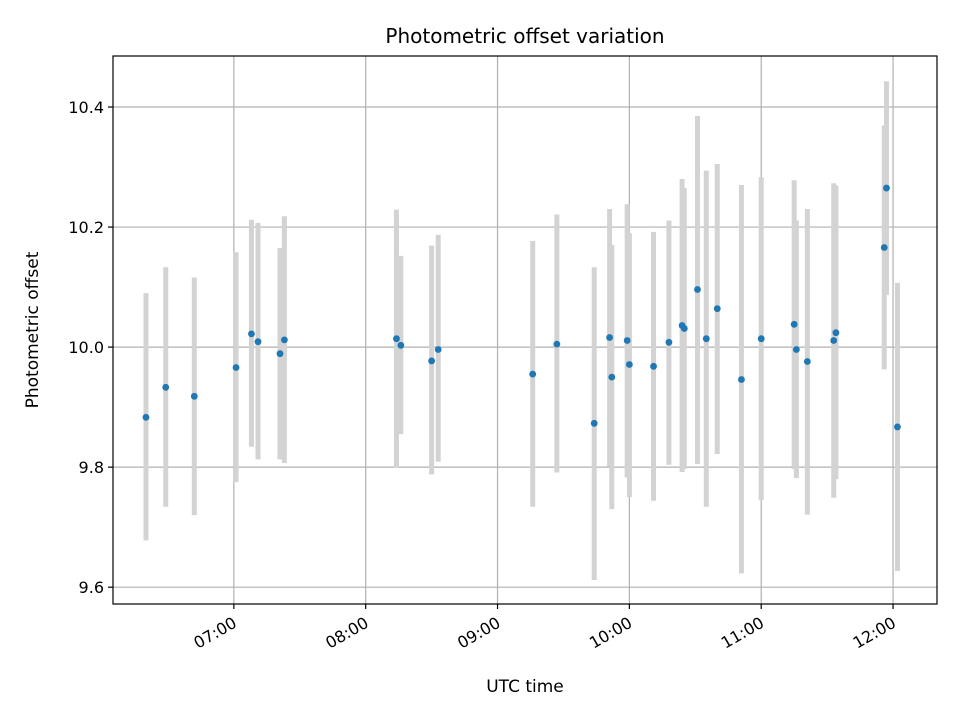 This screenshot has height=720, width=960. Describe the element at coordinates (86, 107) in the screenshot. I see `y-tick-label: 10.4` at that location.